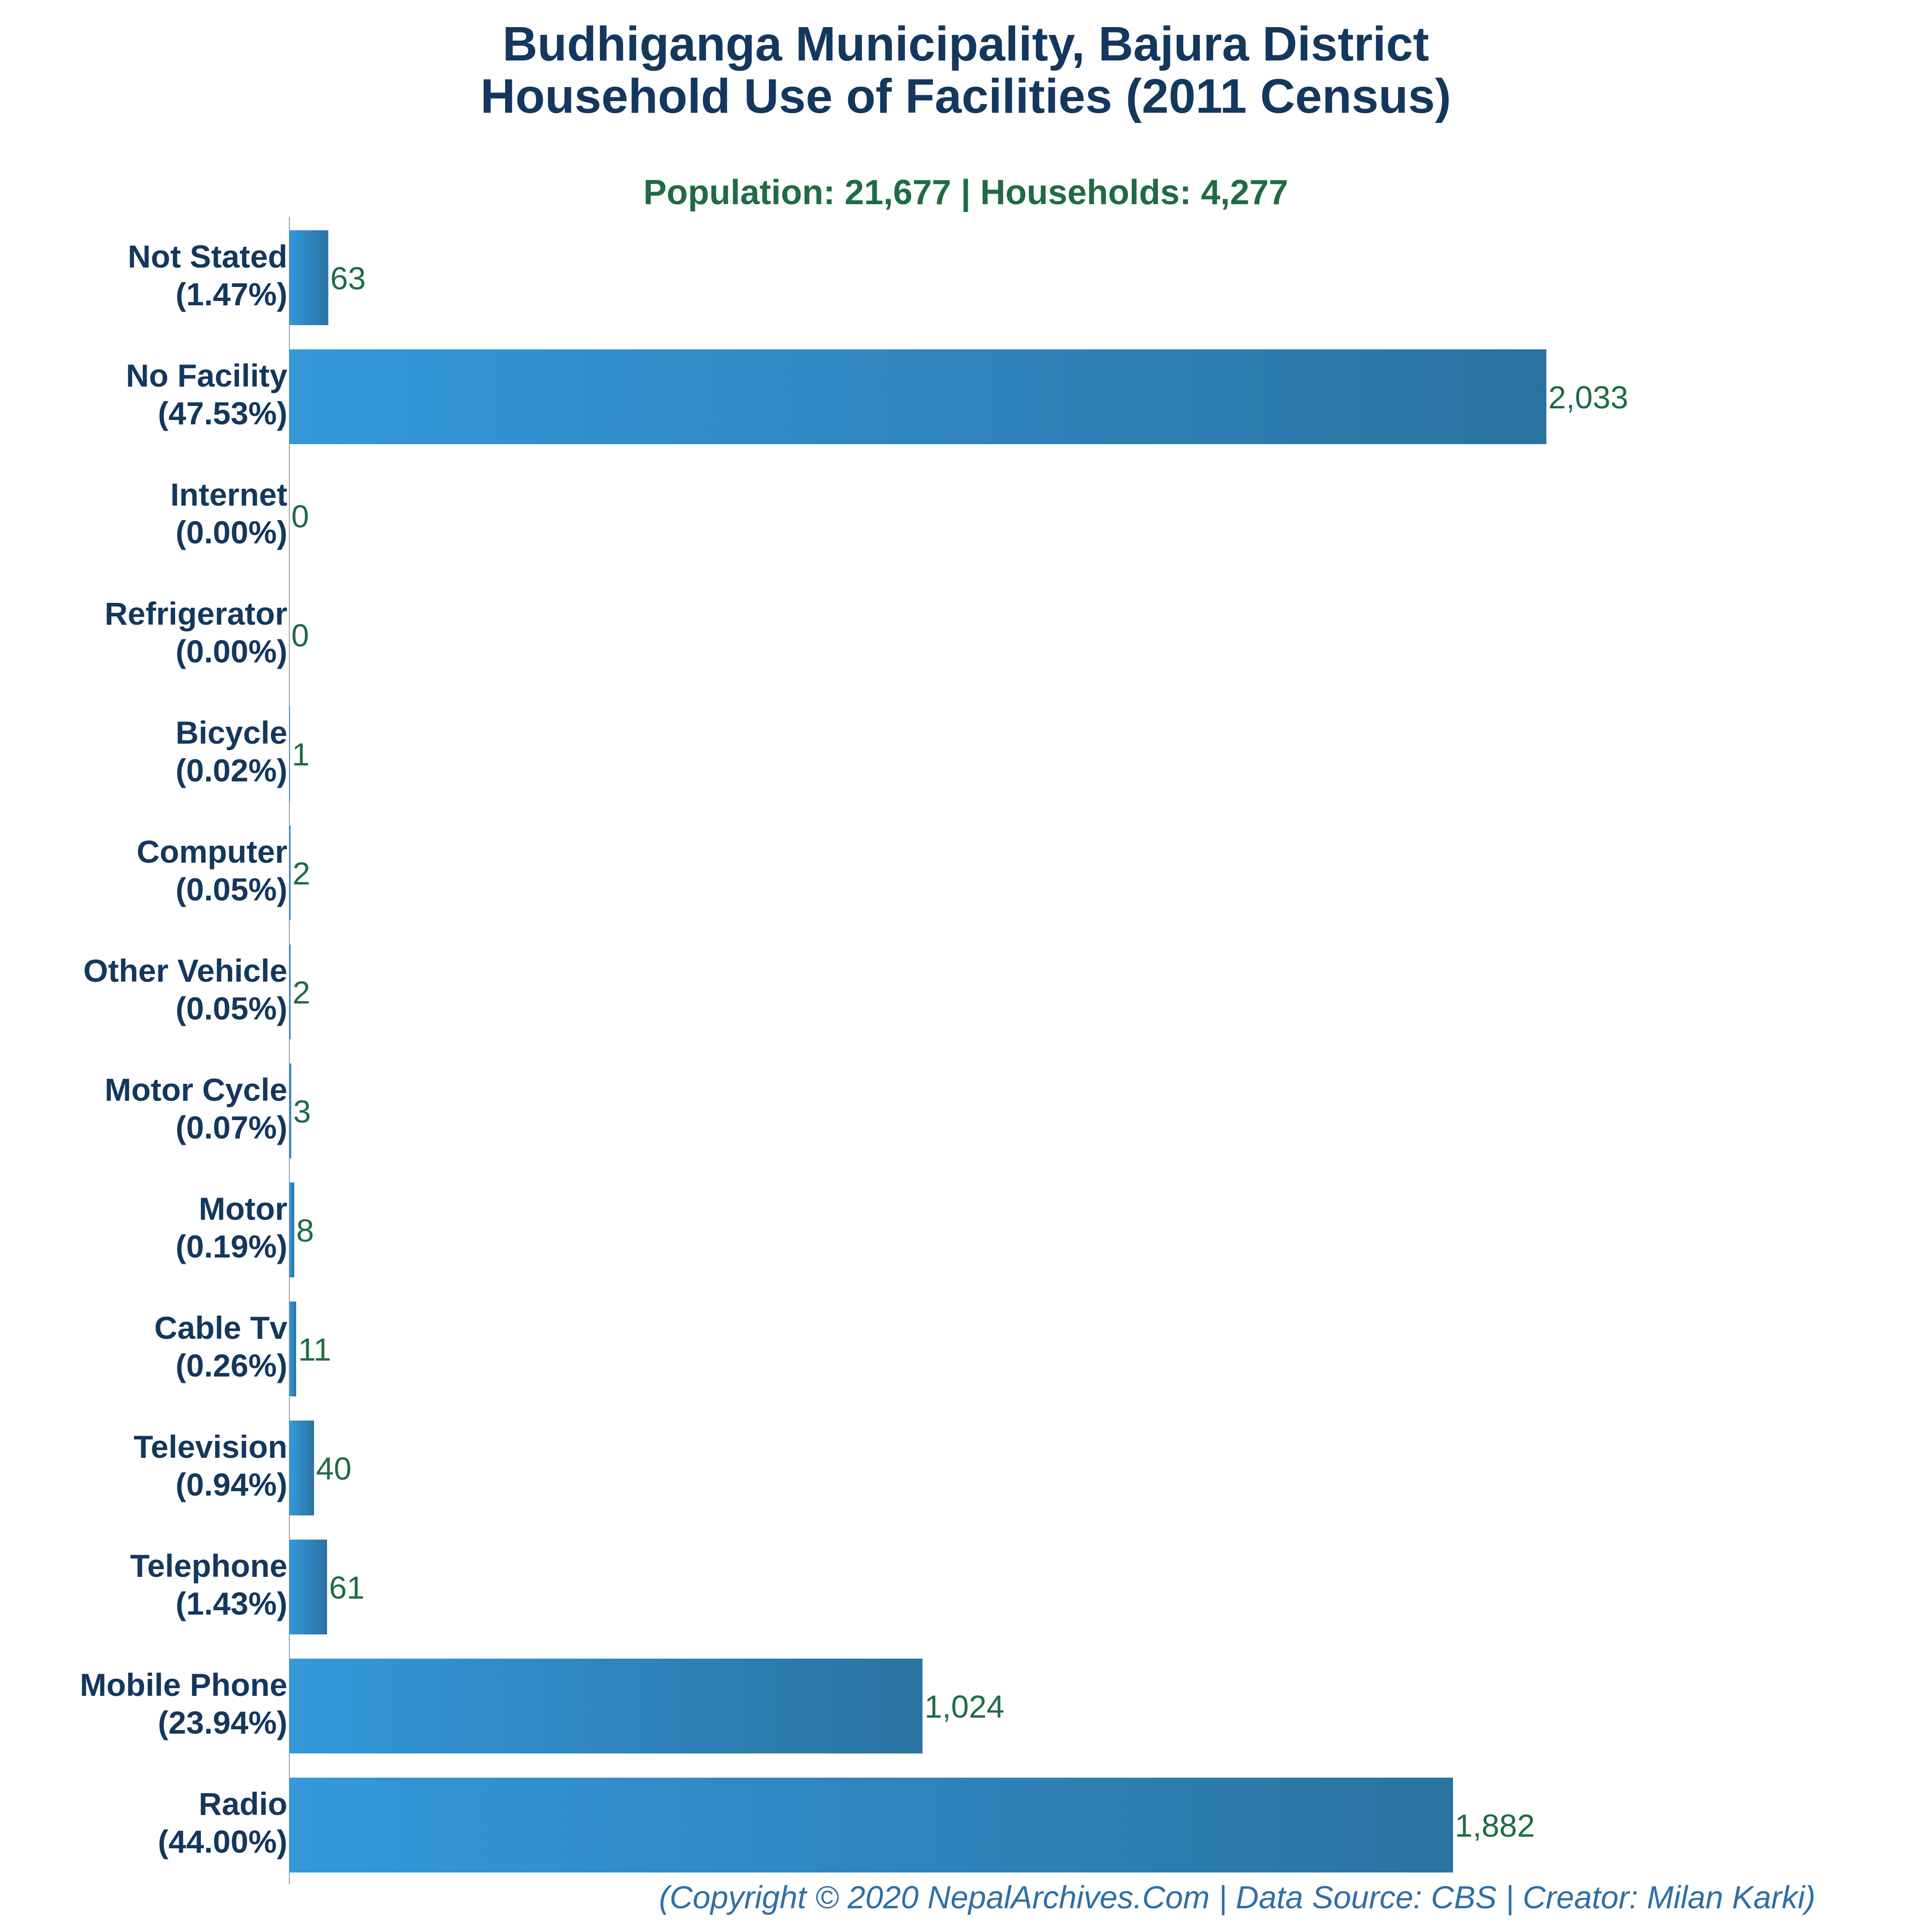 This screenshot has width=1932, height=1932. I want to click on value-label-motor: 8, so click(305, 1230).